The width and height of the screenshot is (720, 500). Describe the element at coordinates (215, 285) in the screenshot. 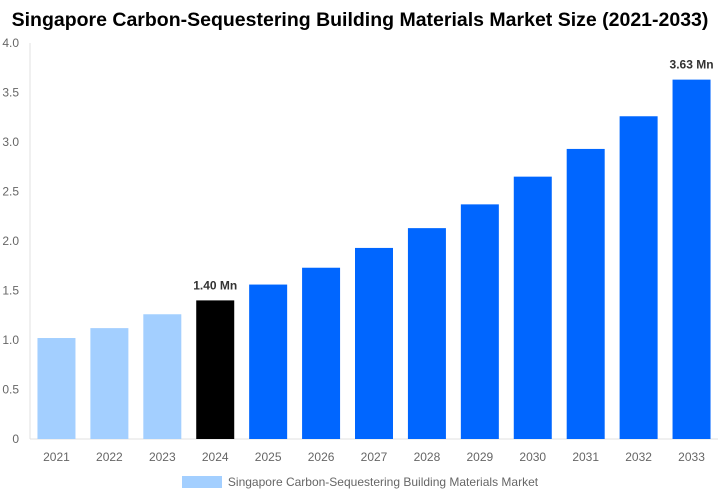

I see `data-label: 1.40 Mn` at that location.